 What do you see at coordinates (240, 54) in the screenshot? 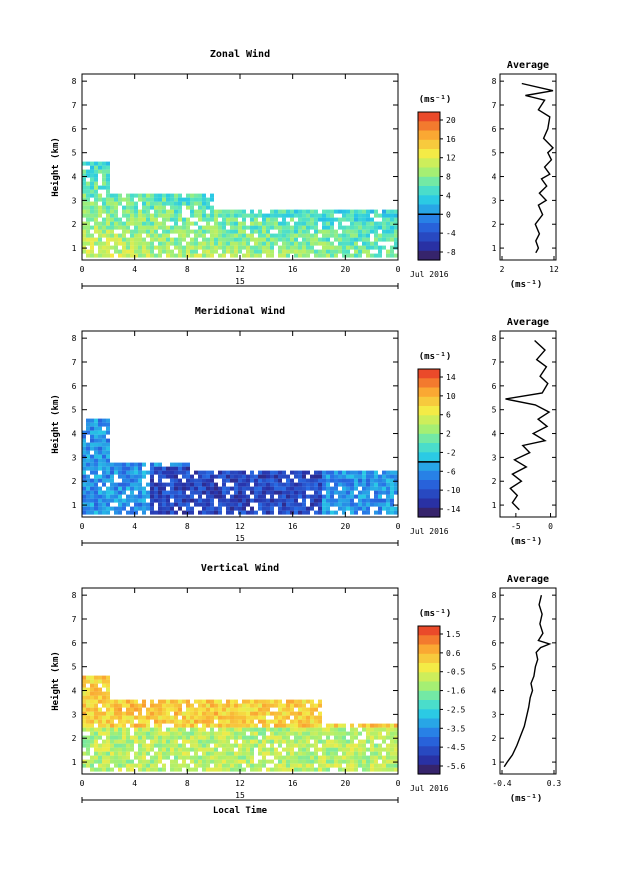
I see `panel-title: Zonal Wind` at bounding box center [240, 54].